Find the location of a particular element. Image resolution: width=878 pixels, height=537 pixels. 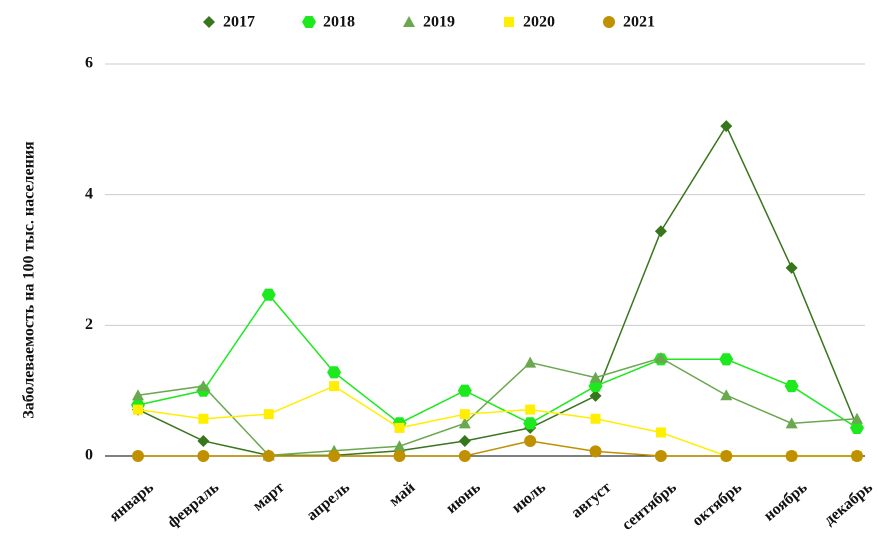

y-tick-label: 0 is located at coordinates (89, 455).